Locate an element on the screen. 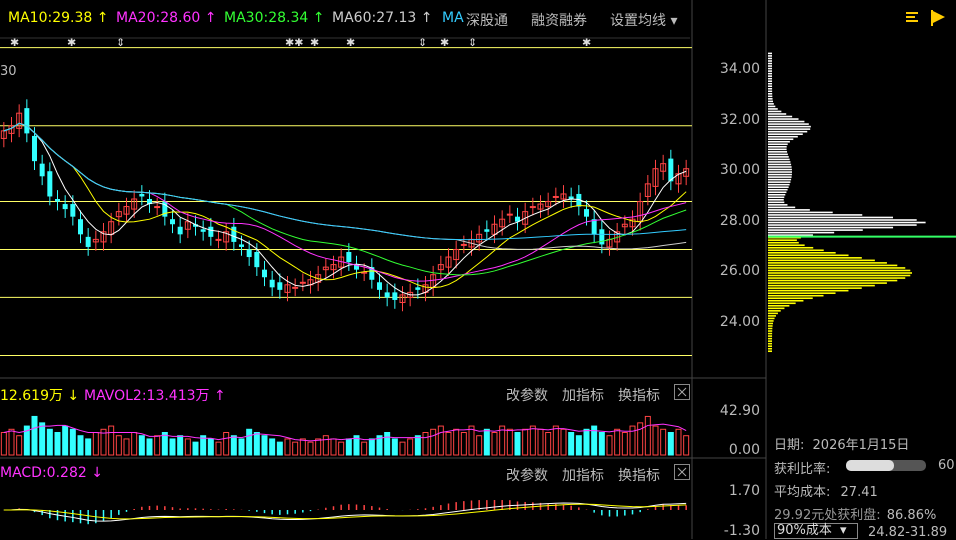 This screenshot has width=956, height=540. chip-avg-cost-label: 平均成本: is located at coordinates (802, 492).